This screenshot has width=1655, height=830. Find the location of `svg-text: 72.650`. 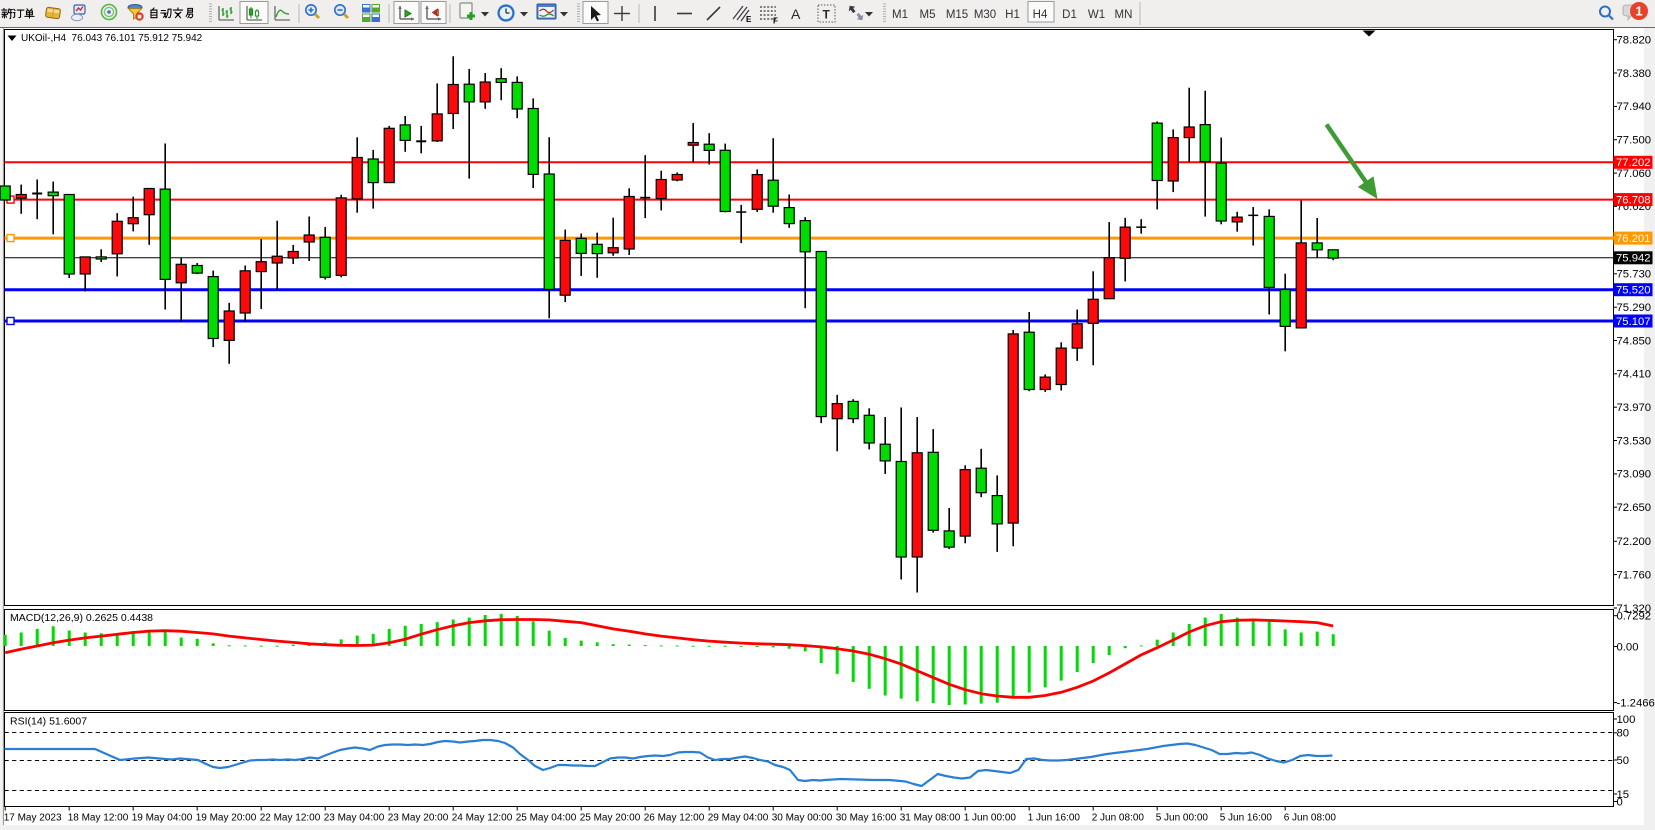

svg-text: 72.650 is located at coordinates (1634, 508).